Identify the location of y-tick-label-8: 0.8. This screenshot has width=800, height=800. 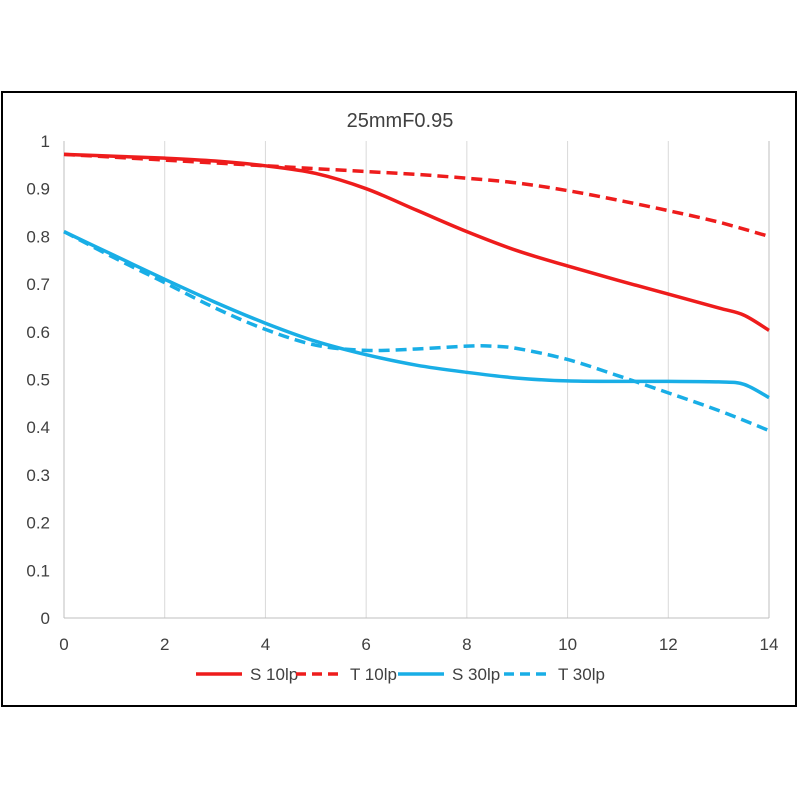
(38, 236).